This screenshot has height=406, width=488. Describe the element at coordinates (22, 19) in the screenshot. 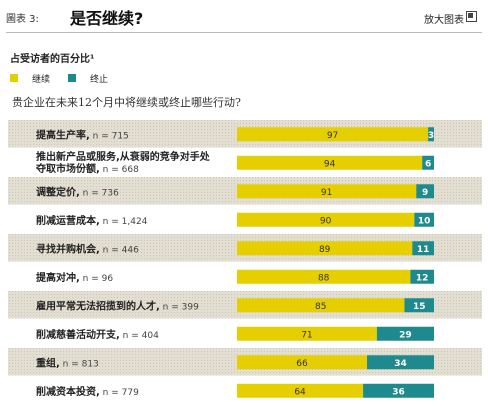

I see `figure-label: 圖表 3:` at that location.